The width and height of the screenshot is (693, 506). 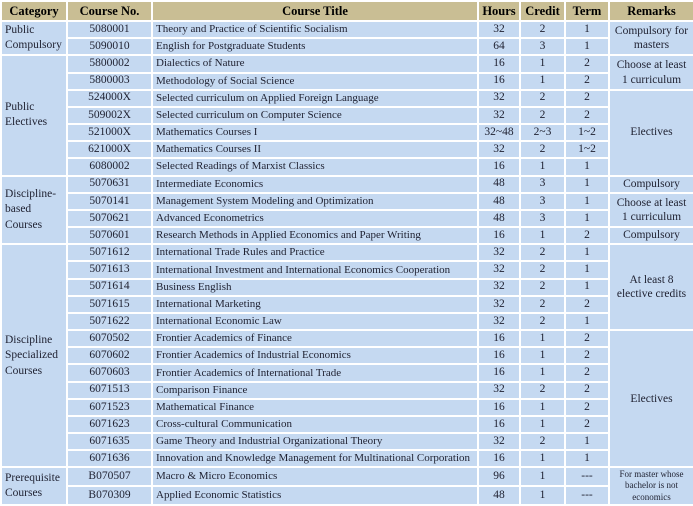 I want to click on course-title-cell: Applied Economic Statistics, so click(x=315, y=495).